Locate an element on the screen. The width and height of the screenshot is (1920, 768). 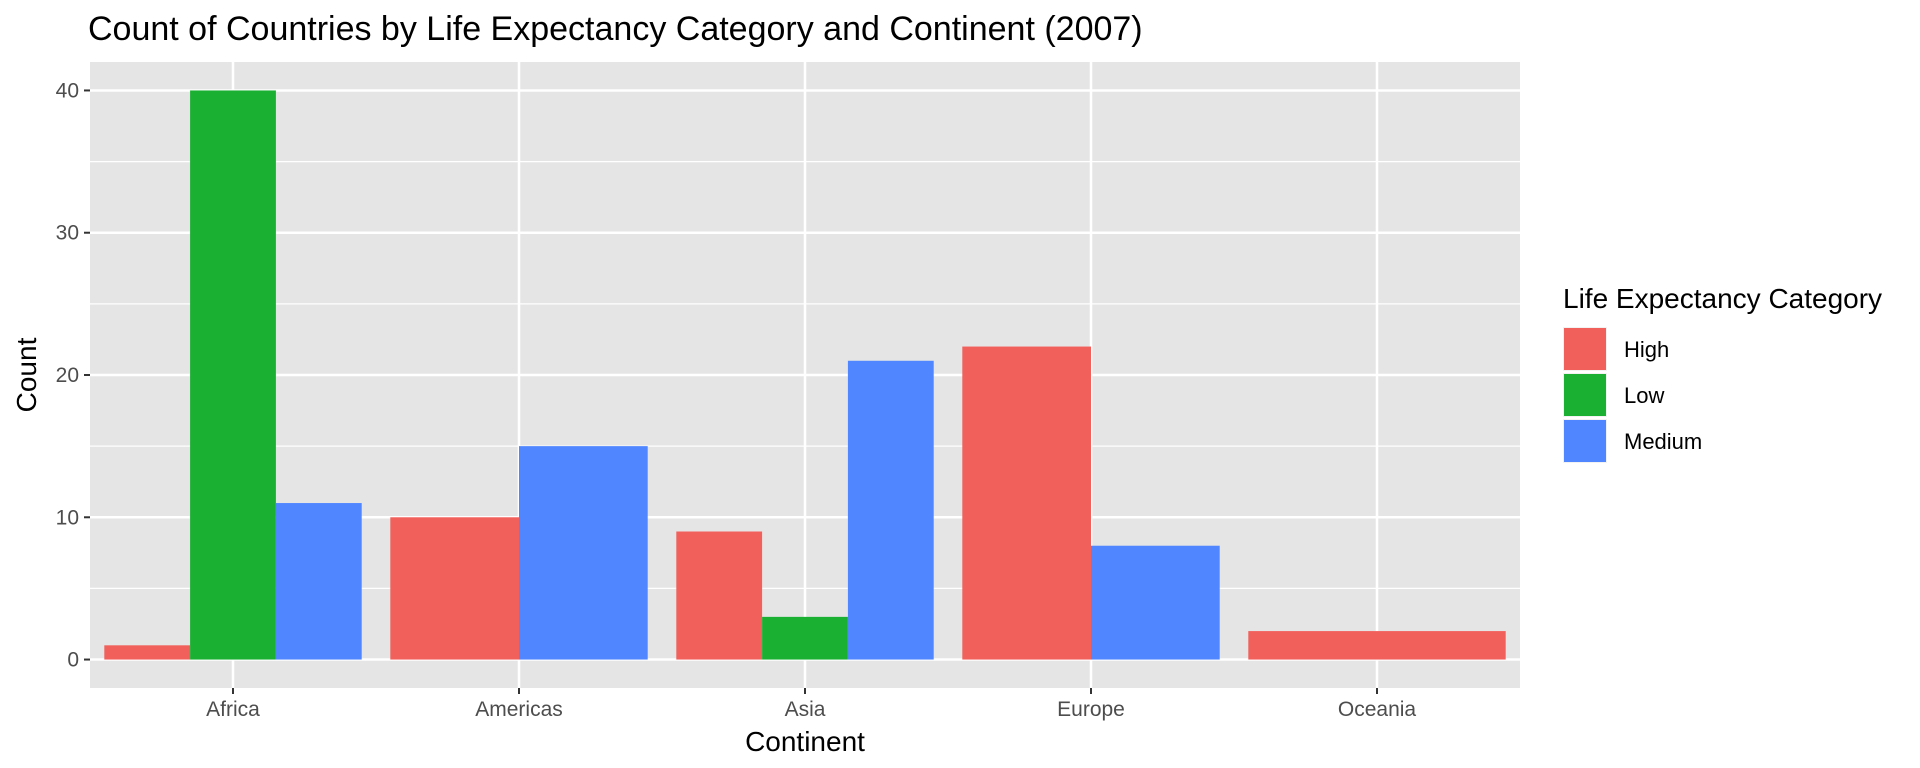
x-axis-title: Continent is located at coordinates (805, 741).